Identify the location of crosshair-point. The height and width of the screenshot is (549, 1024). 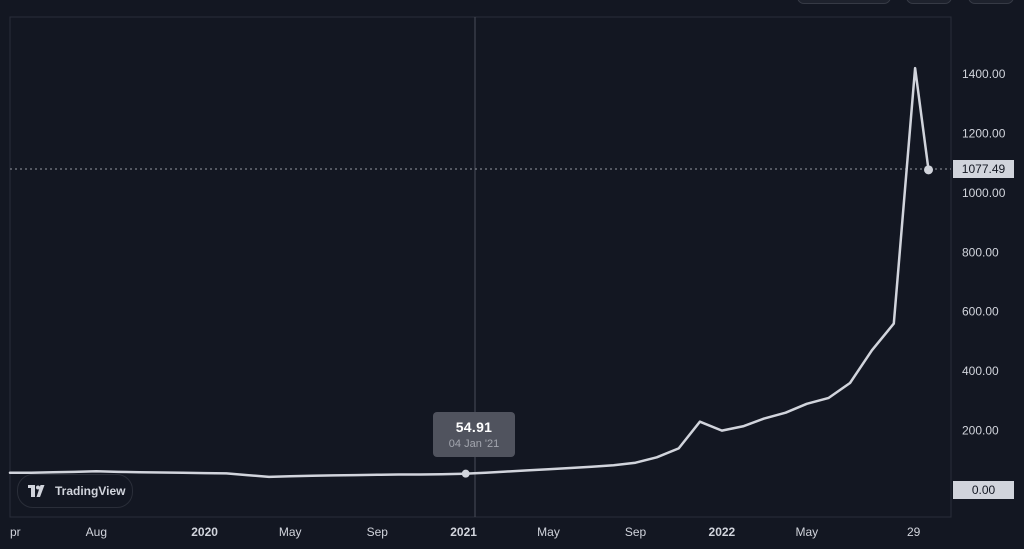
(465, 473).